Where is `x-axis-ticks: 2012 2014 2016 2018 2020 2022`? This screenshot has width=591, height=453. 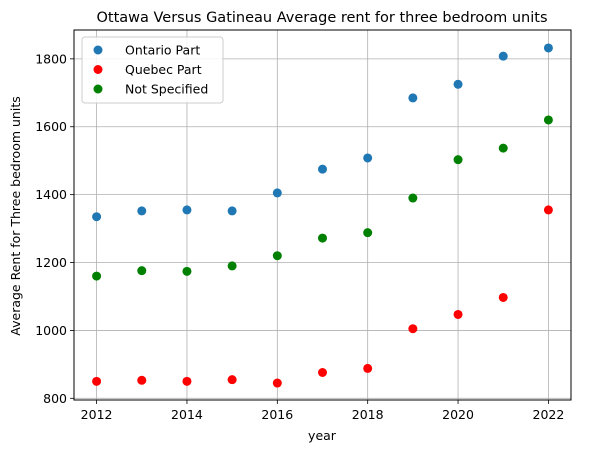 x-axis-ticks: 2012 2014 2016 2018 2020 2022 is located at coordinates (323, 411).